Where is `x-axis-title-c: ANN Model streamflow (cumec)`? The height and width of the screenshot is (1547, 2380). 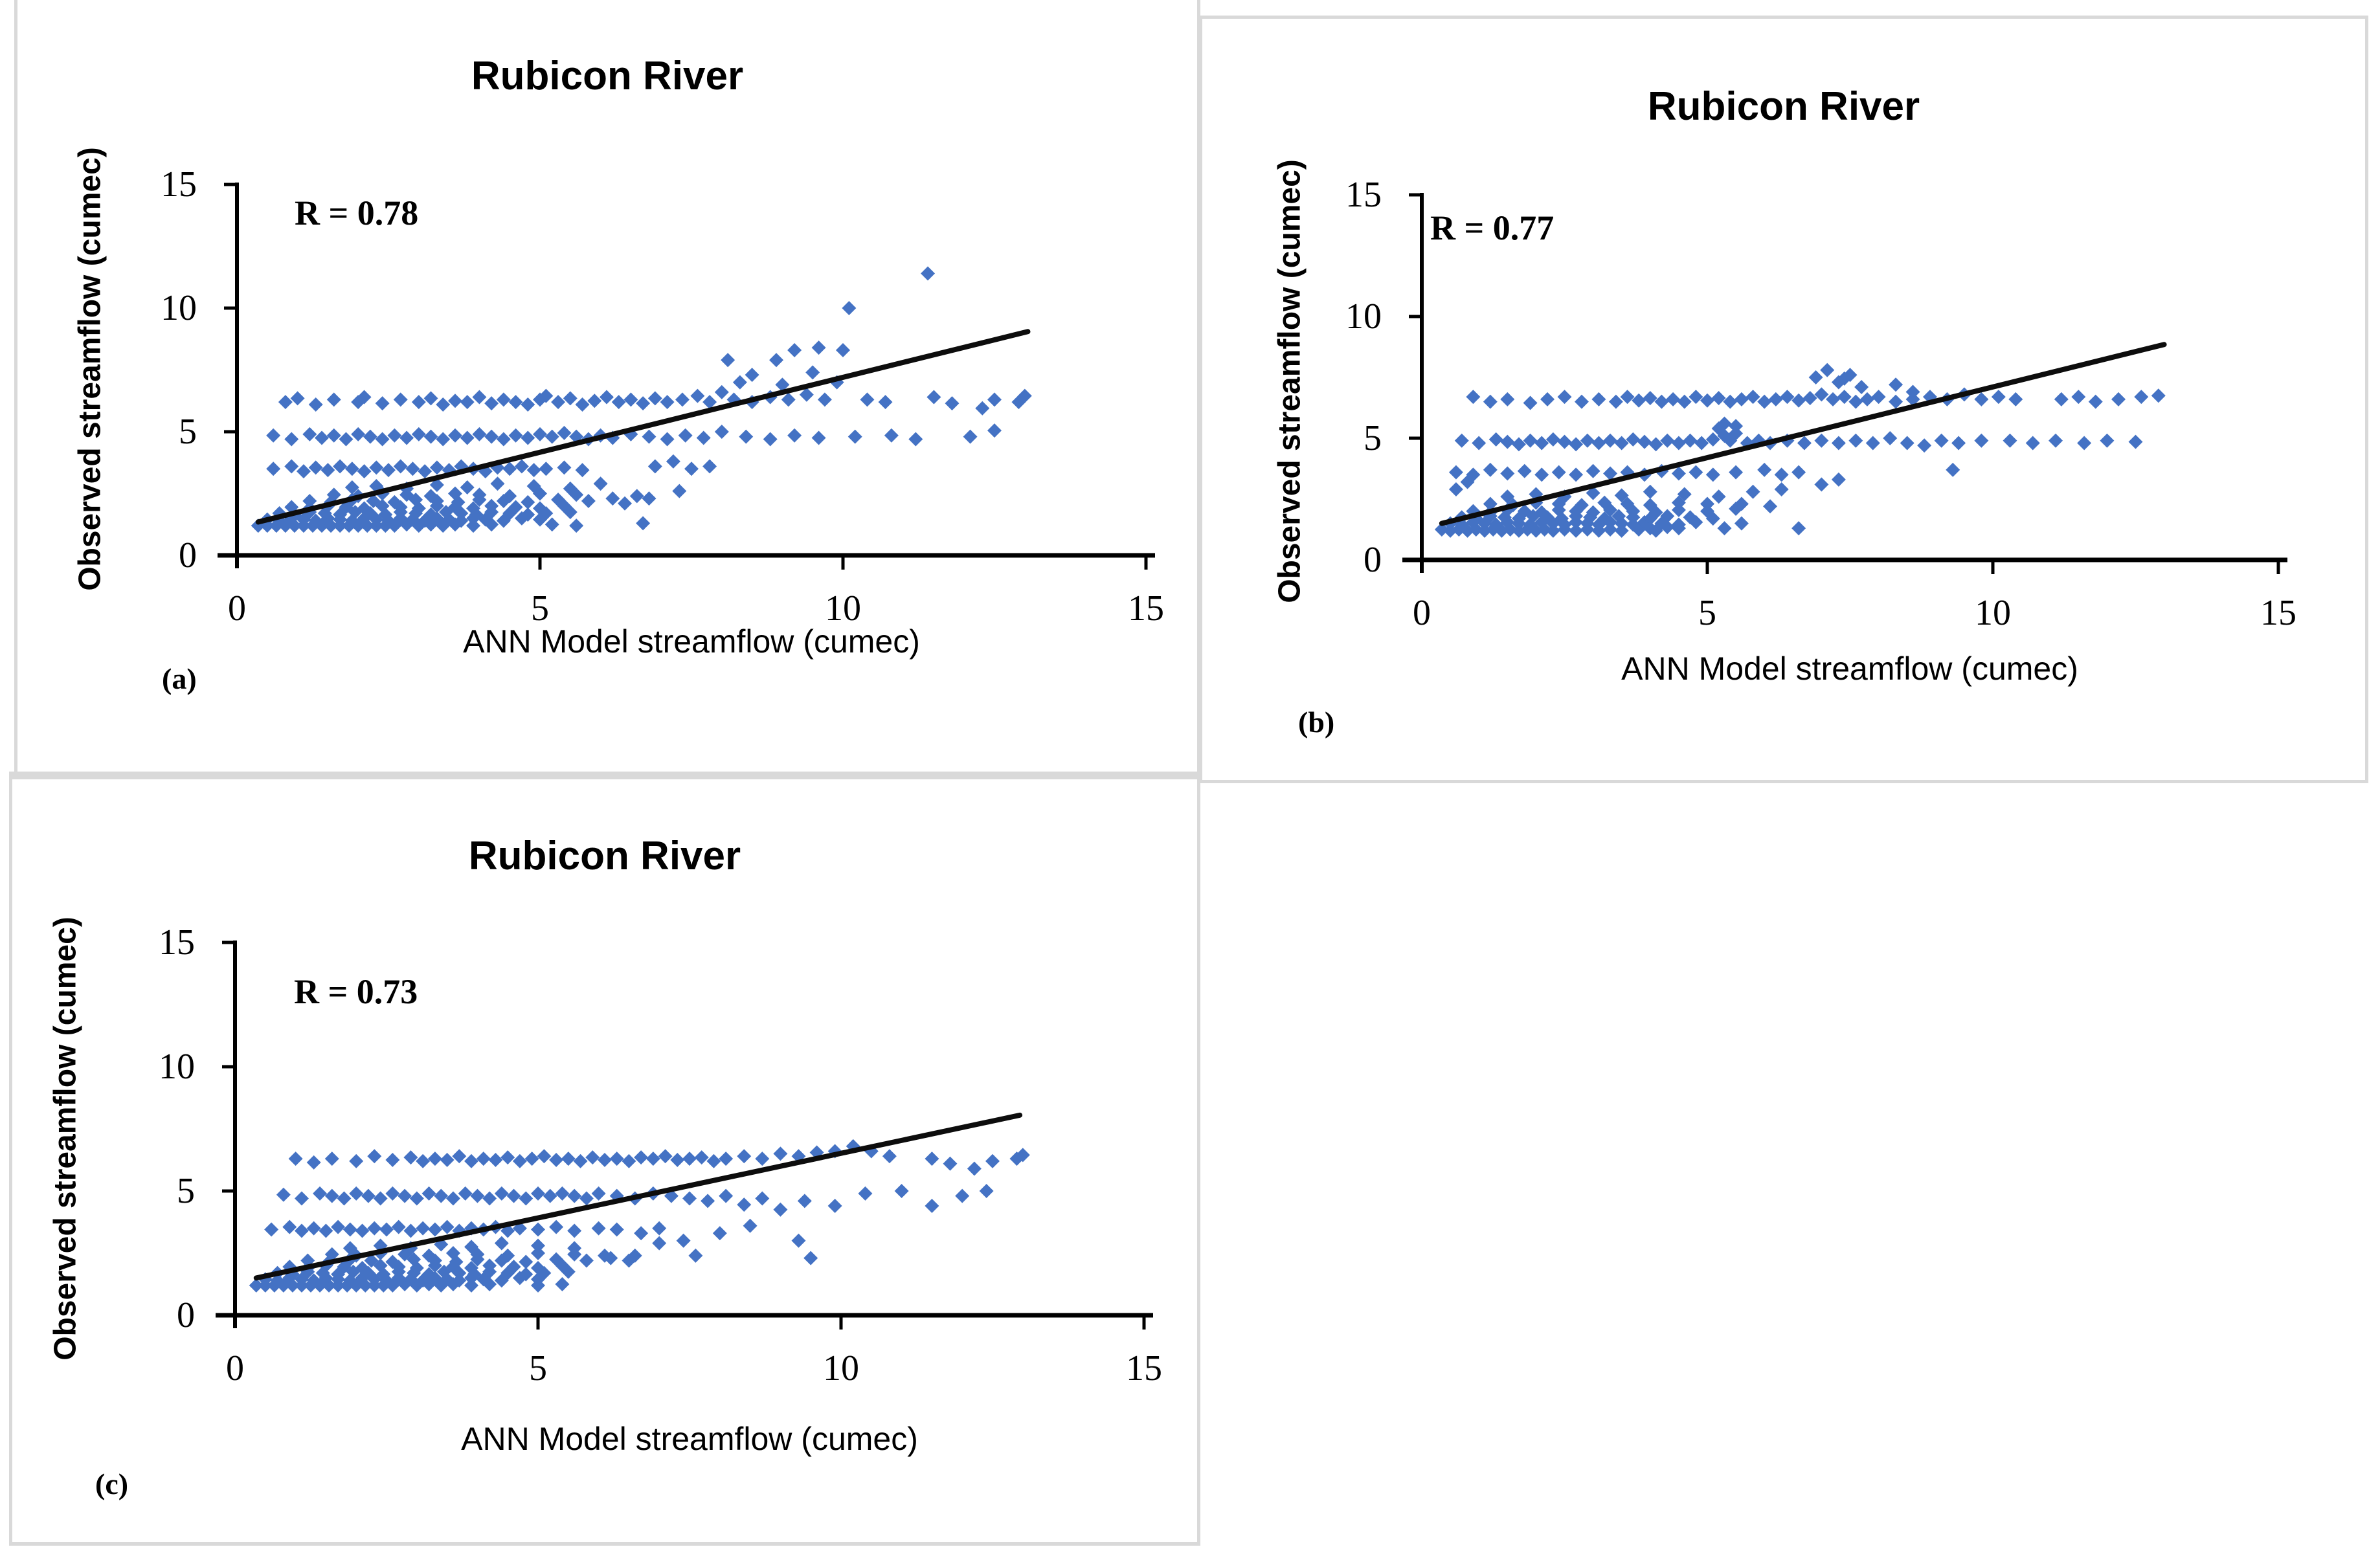 x-axis-title-c: ANN Model streamflow (cumec) is located at coordinates (690, 1439).